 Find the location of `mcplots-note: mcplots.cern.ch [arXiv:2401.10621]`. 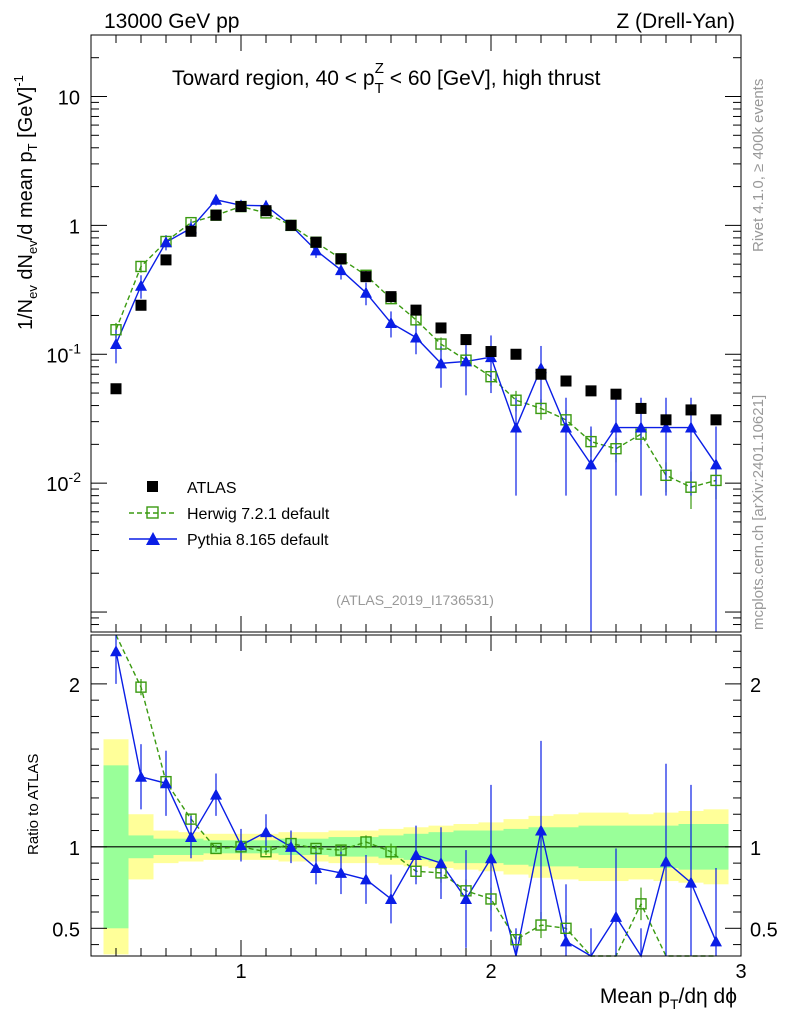

mcplots-note: mcplots.cern.ch [arXiv:2401.10621] is located at coordinates (758, 512).